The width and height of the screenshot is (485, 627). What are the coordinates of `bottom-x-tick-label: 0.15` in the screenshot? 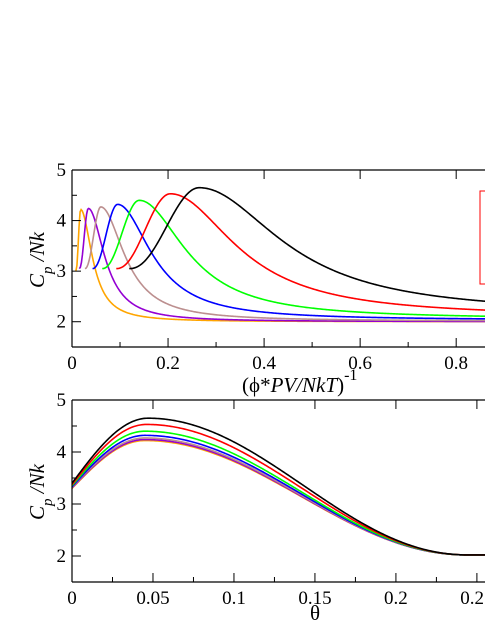 It's located at (314, 598).